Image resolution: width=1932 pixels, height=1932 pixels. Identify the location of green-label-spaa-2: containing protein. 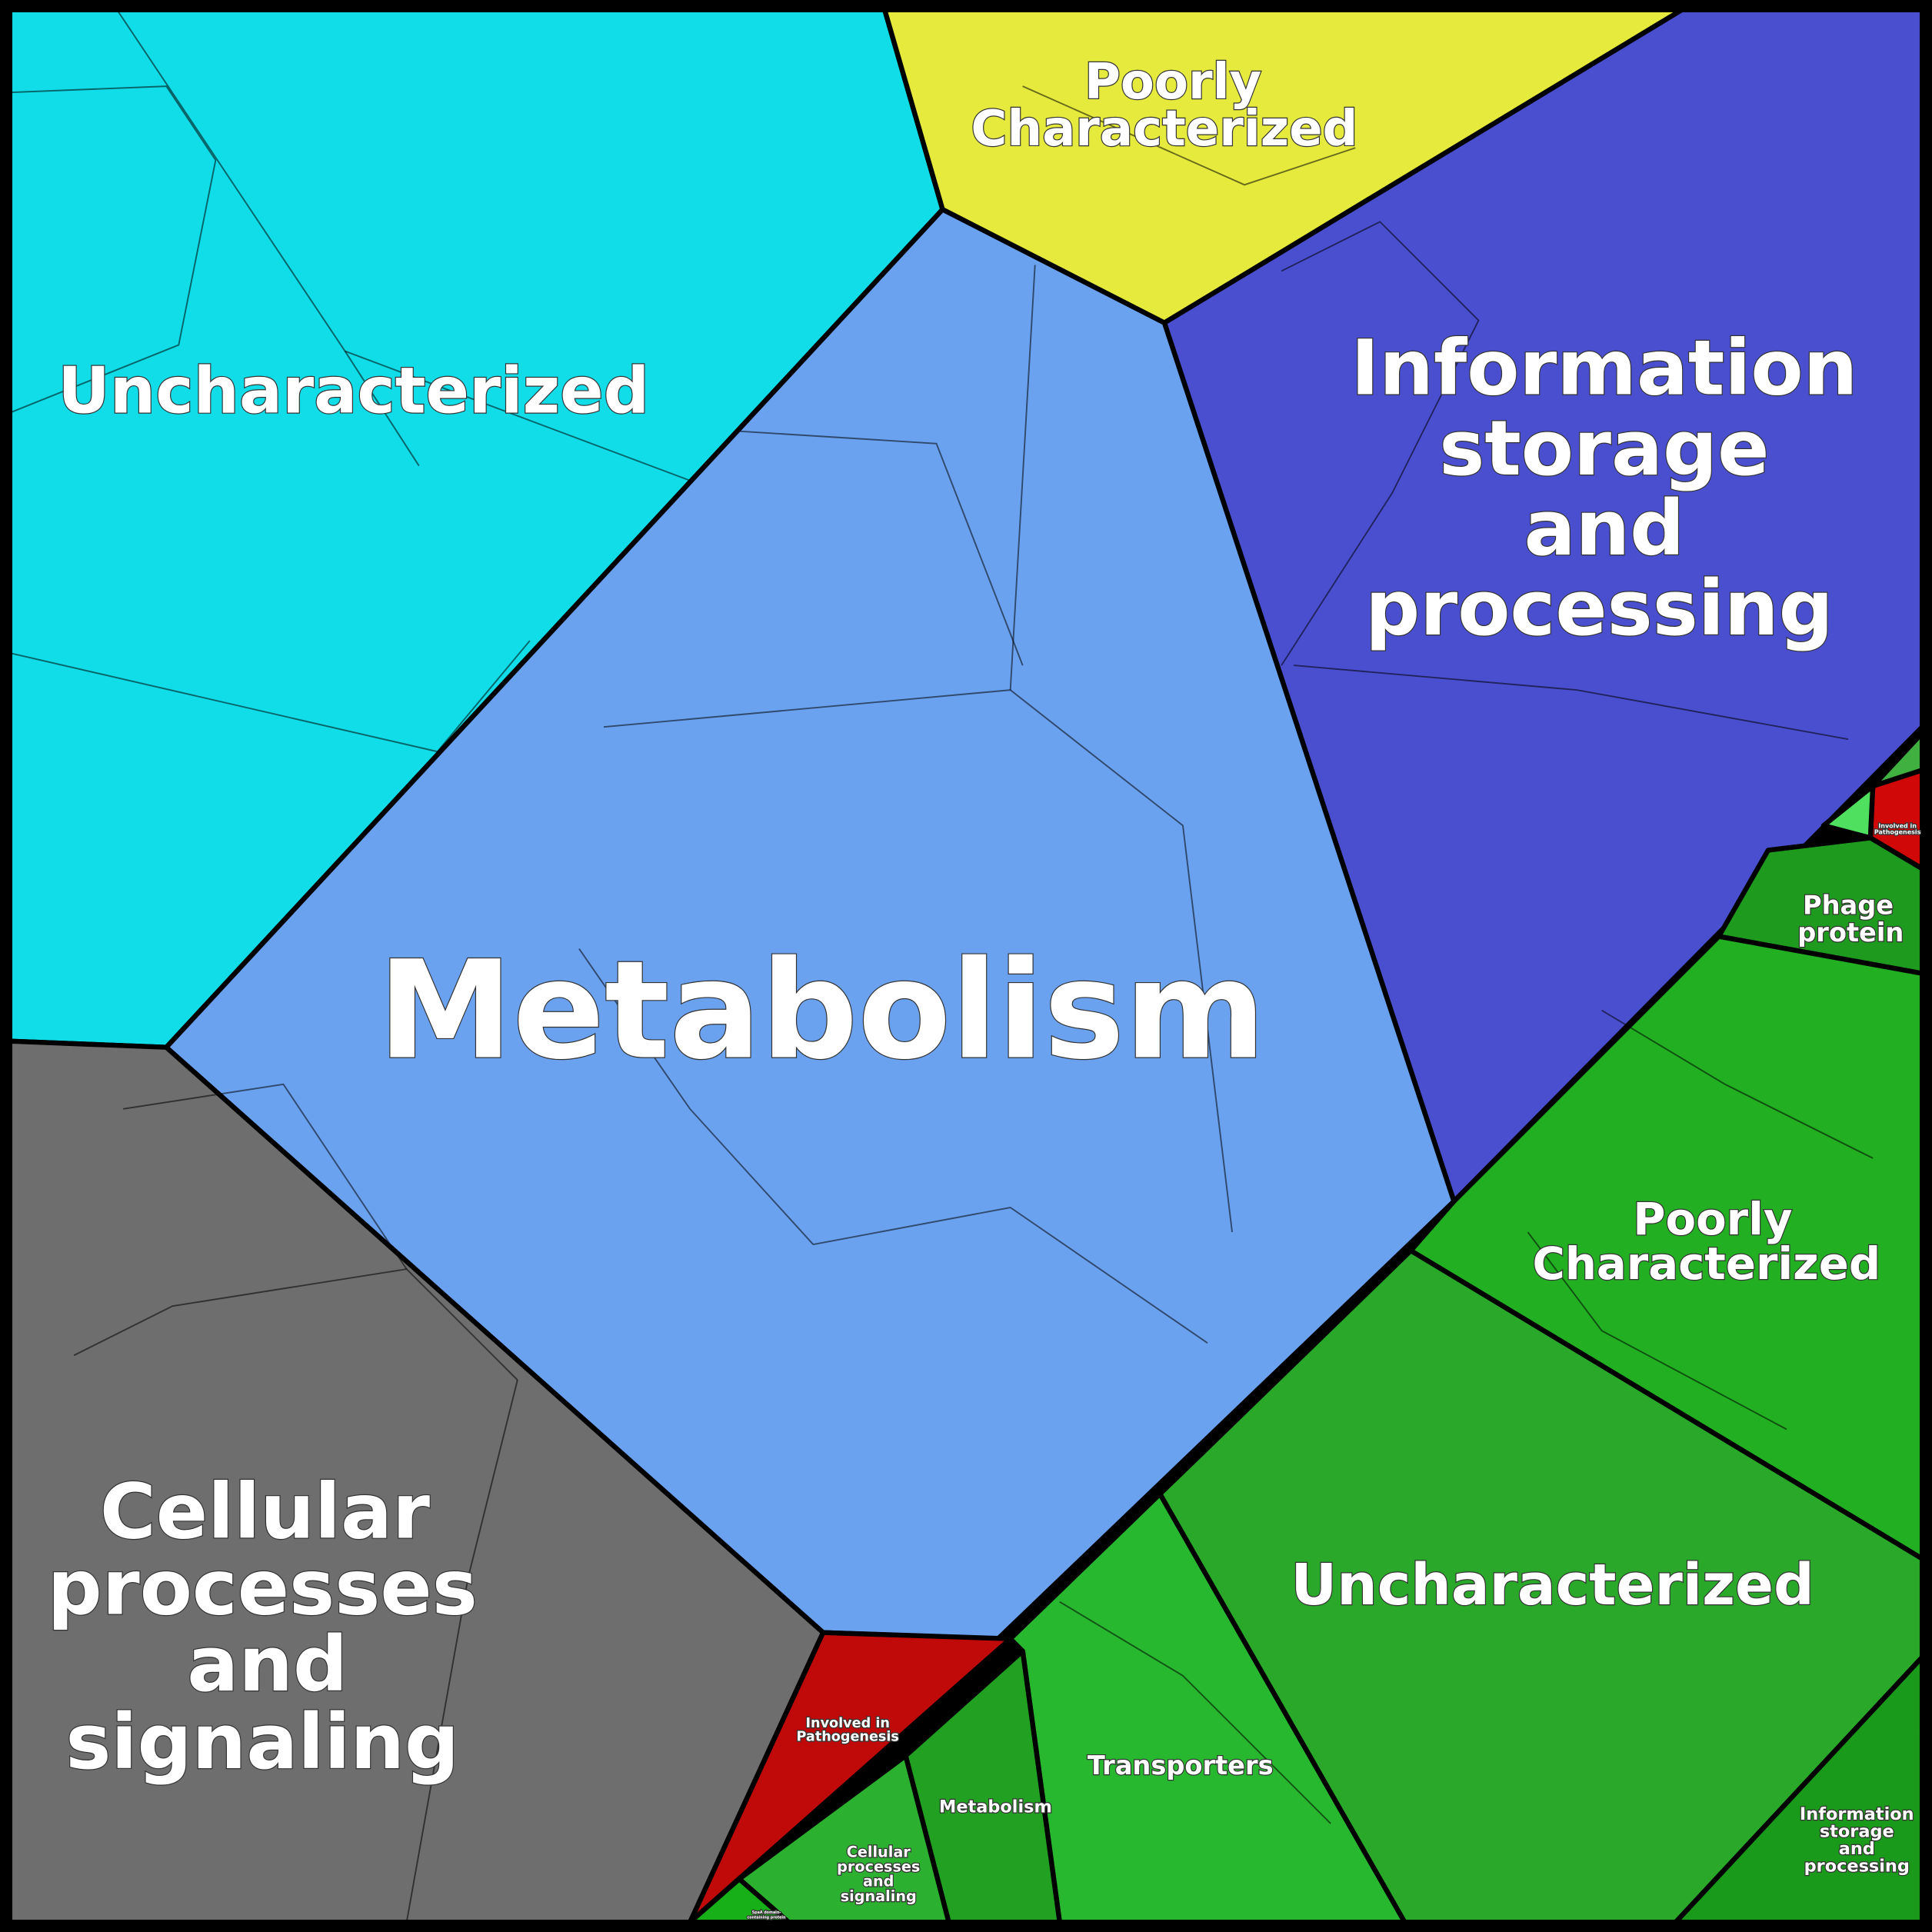
(766, 1917).